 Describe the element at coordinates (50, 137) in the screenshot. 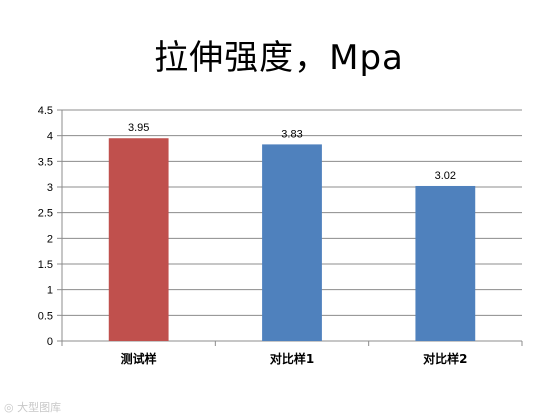

I see `y-tick-label: 4` at that location.